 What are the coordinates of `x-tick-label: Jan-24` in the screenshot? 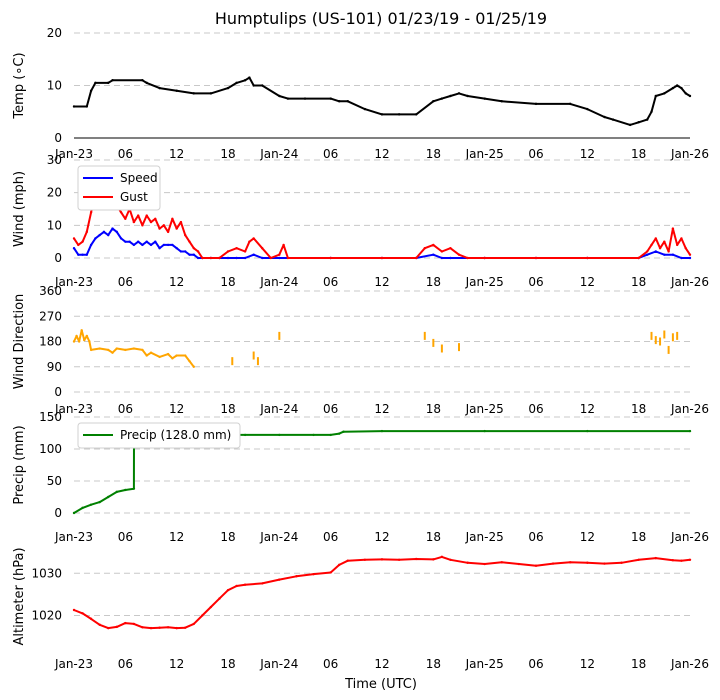 It's located at (278, 409).